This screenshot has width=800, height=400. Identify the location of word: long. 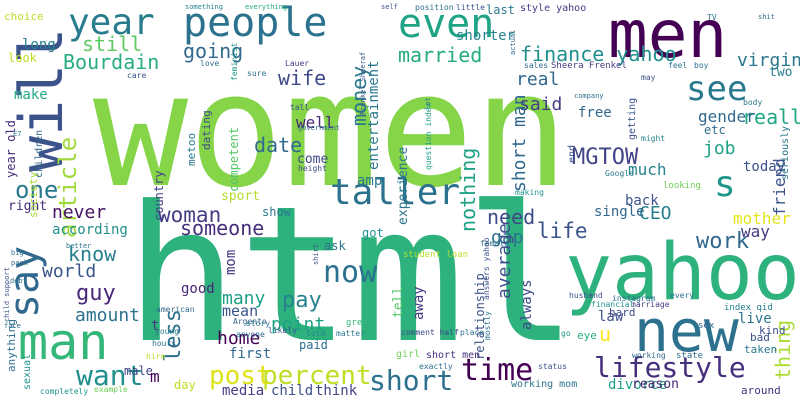
(39, 45).